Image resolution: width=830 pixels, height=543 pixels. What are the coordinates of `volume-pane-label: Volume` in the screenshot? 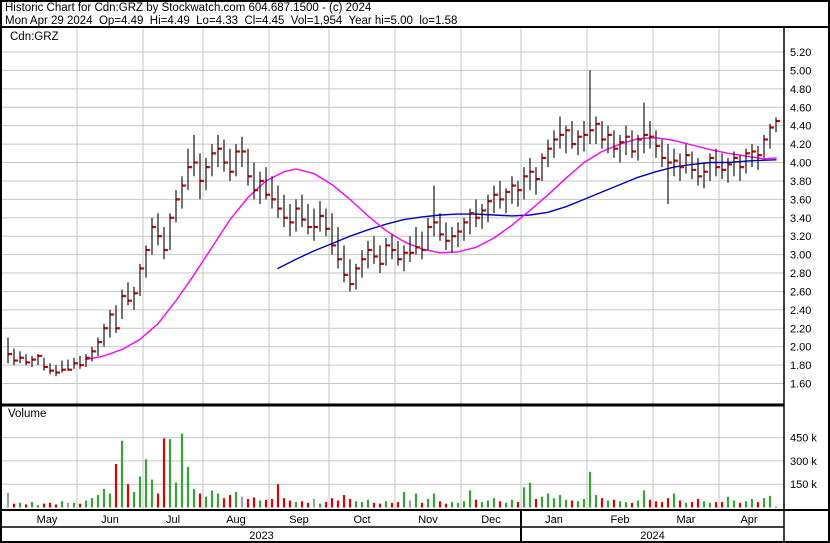 It's located at (27, 414).